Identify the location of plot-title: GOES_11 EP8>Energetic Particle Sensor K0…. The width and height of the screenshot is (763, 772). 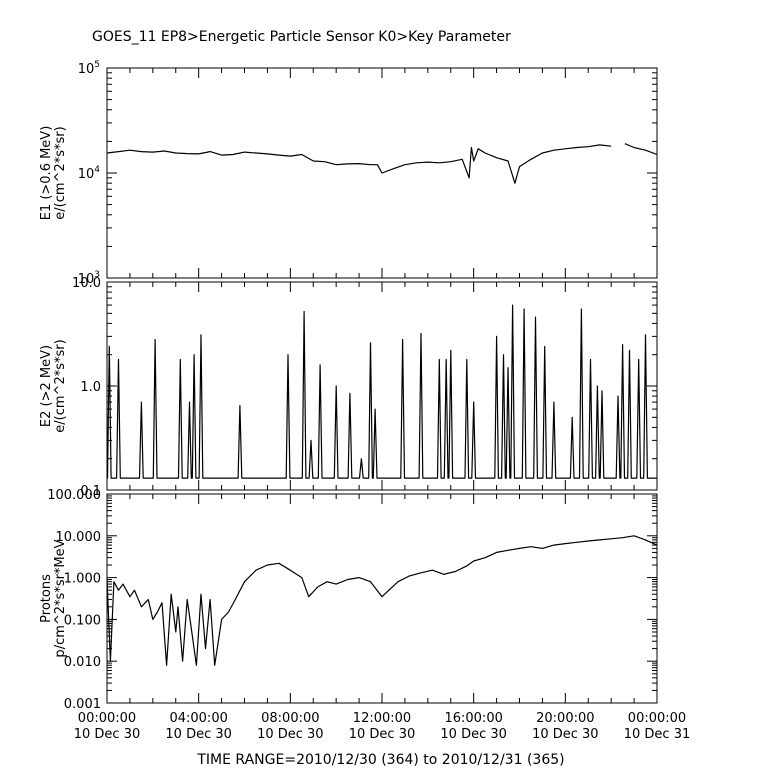
(301, 37).